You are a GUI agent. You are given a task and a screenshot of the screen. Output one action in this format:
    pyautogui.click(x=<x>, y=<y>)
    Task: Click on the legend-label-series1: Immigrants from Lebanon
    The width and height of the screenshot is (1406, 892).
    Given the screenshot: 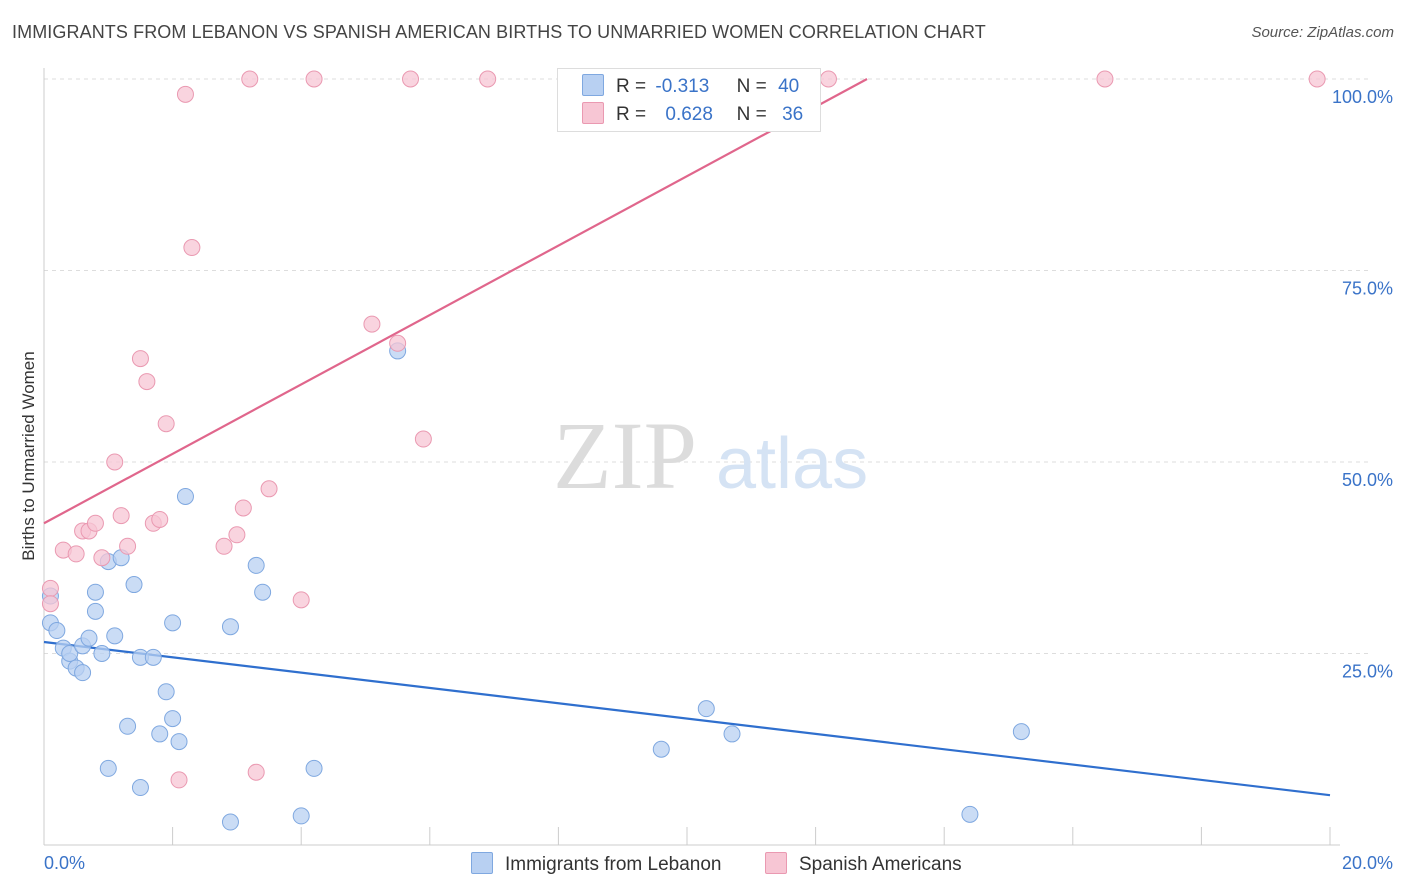 What is the action you would take?
    pyautogui.click(x=613, y=864)
    